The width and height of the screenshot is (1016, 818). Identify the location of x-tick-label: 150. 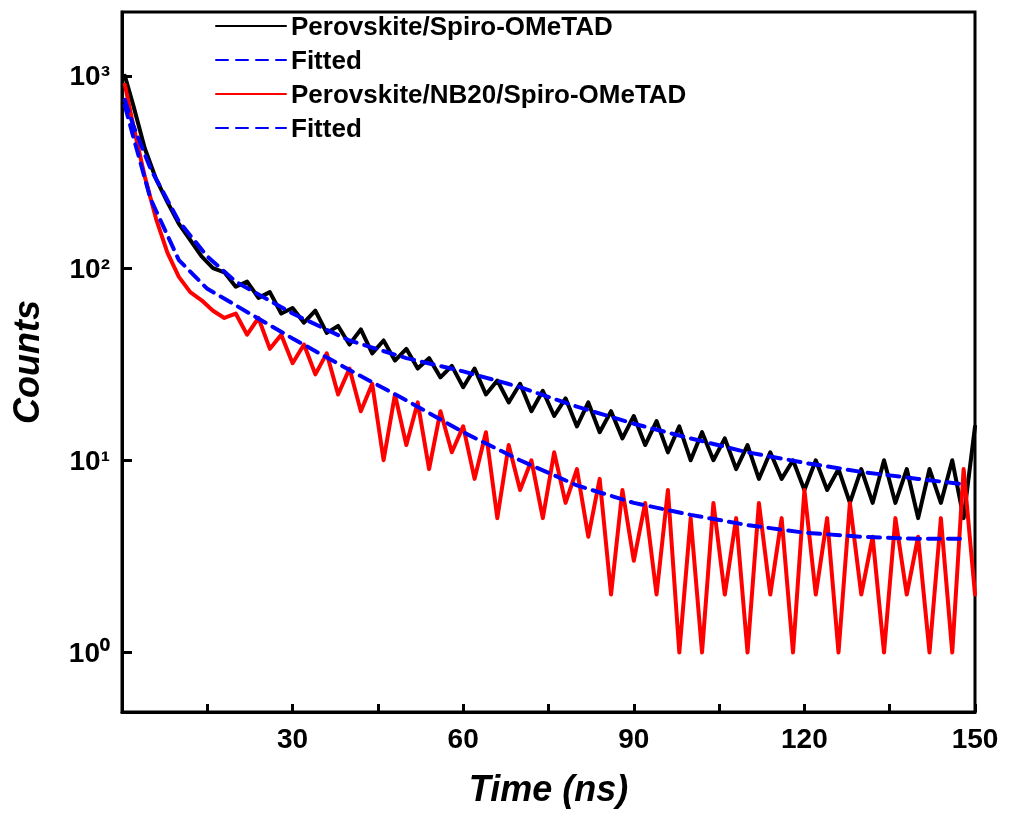
(975, 738).